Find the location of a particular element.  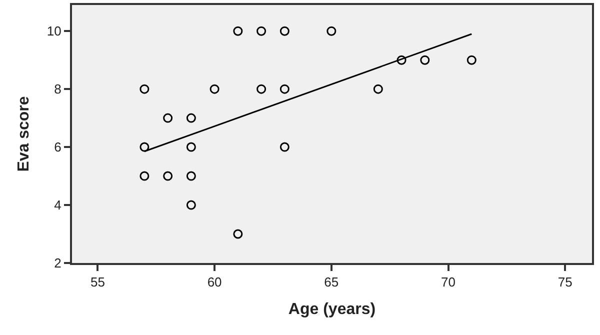

y-tick-label: 4 is located at coordinates (58, 205).